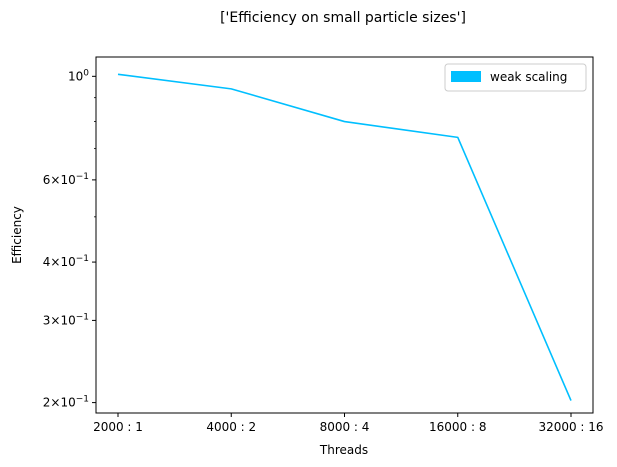  I want to click on y-tick-label: 4×10−1, so click(66, 261).